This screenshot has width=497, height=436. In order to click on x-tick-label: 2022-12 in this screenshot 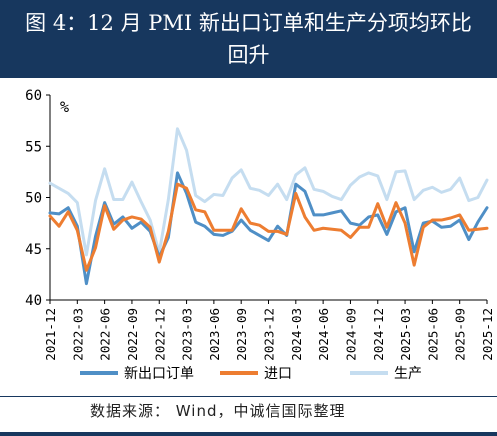, I will do `click(159, 334)`.